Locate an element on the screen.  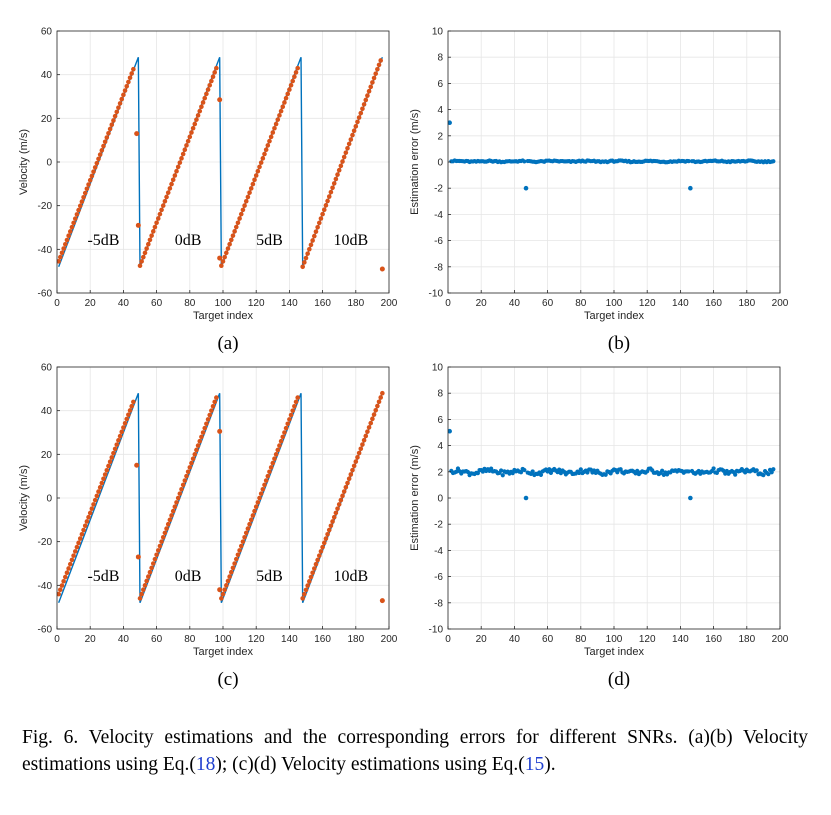
y-tick-label: 4 is located at coordinates (440, 446).